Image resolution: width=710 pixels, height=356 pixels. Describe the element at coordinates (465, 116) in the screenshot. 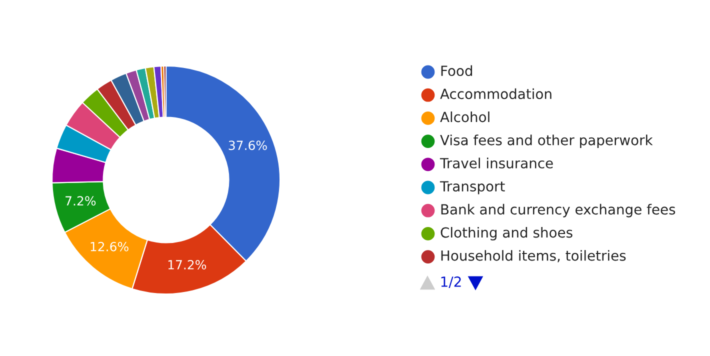

I see `legend-label: Alcohol` at that location.